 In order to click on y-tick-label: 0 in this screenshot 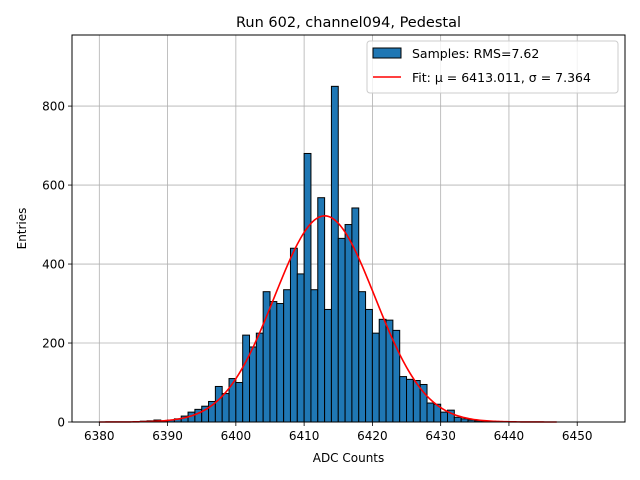, I will do `click(61, 423)`.